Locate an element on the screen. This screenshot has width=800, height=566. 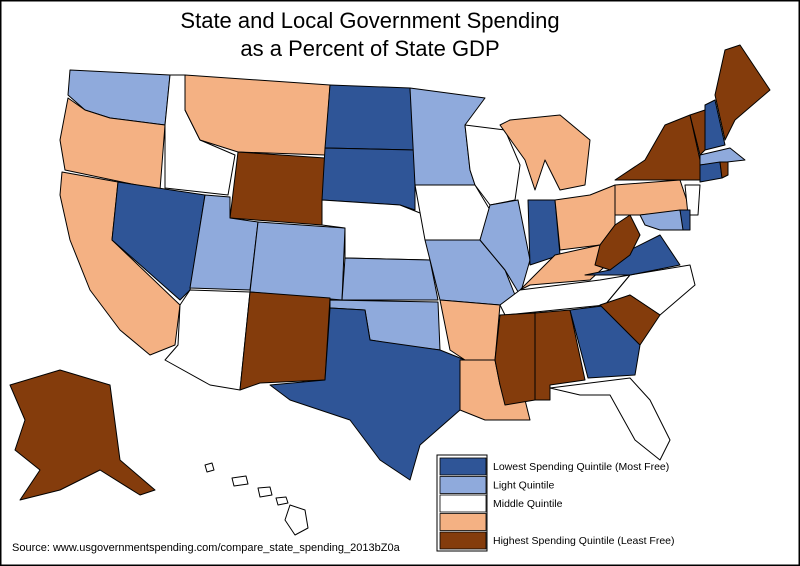
legend-label: Highest Spending Quintile (Least Free) is located at coordinates (584, 541).